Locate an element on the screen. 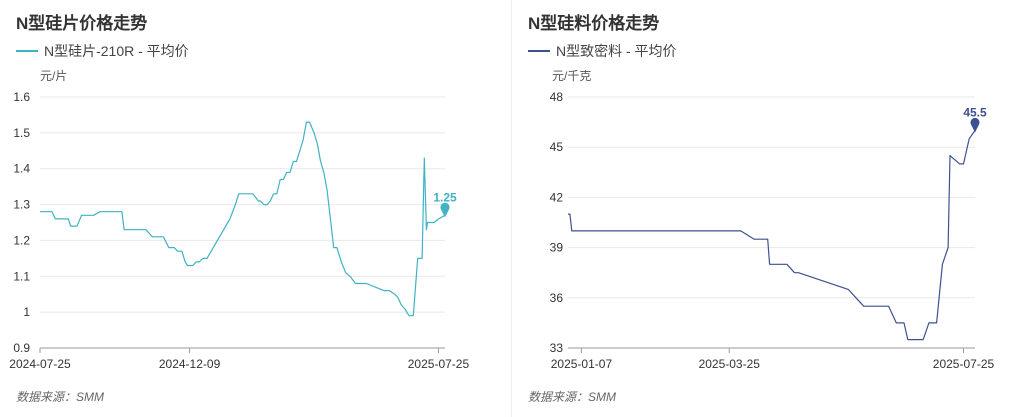 This screenshot has width=1024, height=417. y-tick-label: 1 is located at coordinates (26, 312).